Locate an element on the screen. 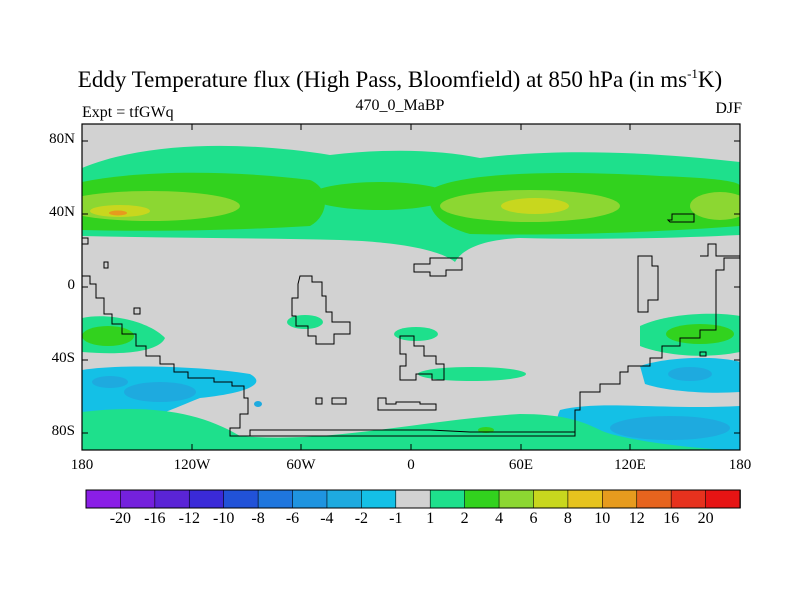  x-tick-label: 60E is located at coordinates (521, 465).